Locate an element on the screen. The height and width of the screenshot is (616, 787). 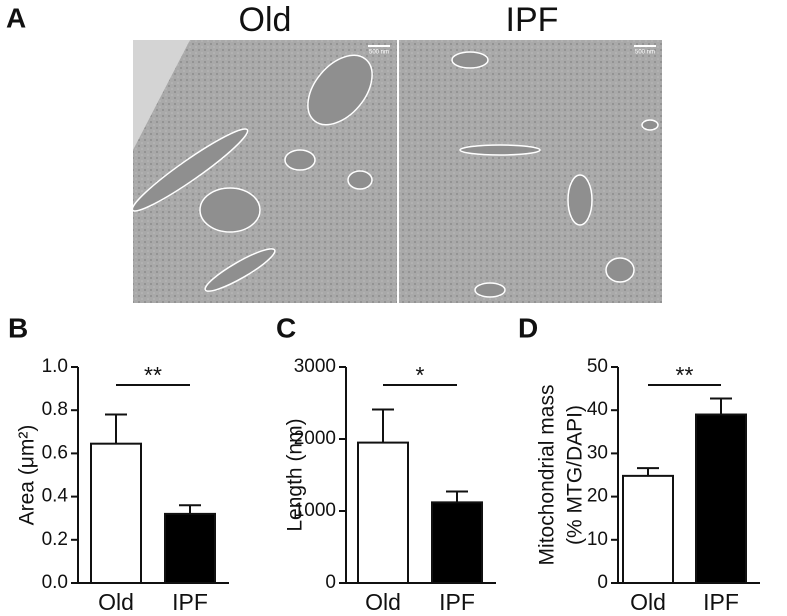
y-axis-label: (% MTG/DAPI) is located at coordinates (575, 475).